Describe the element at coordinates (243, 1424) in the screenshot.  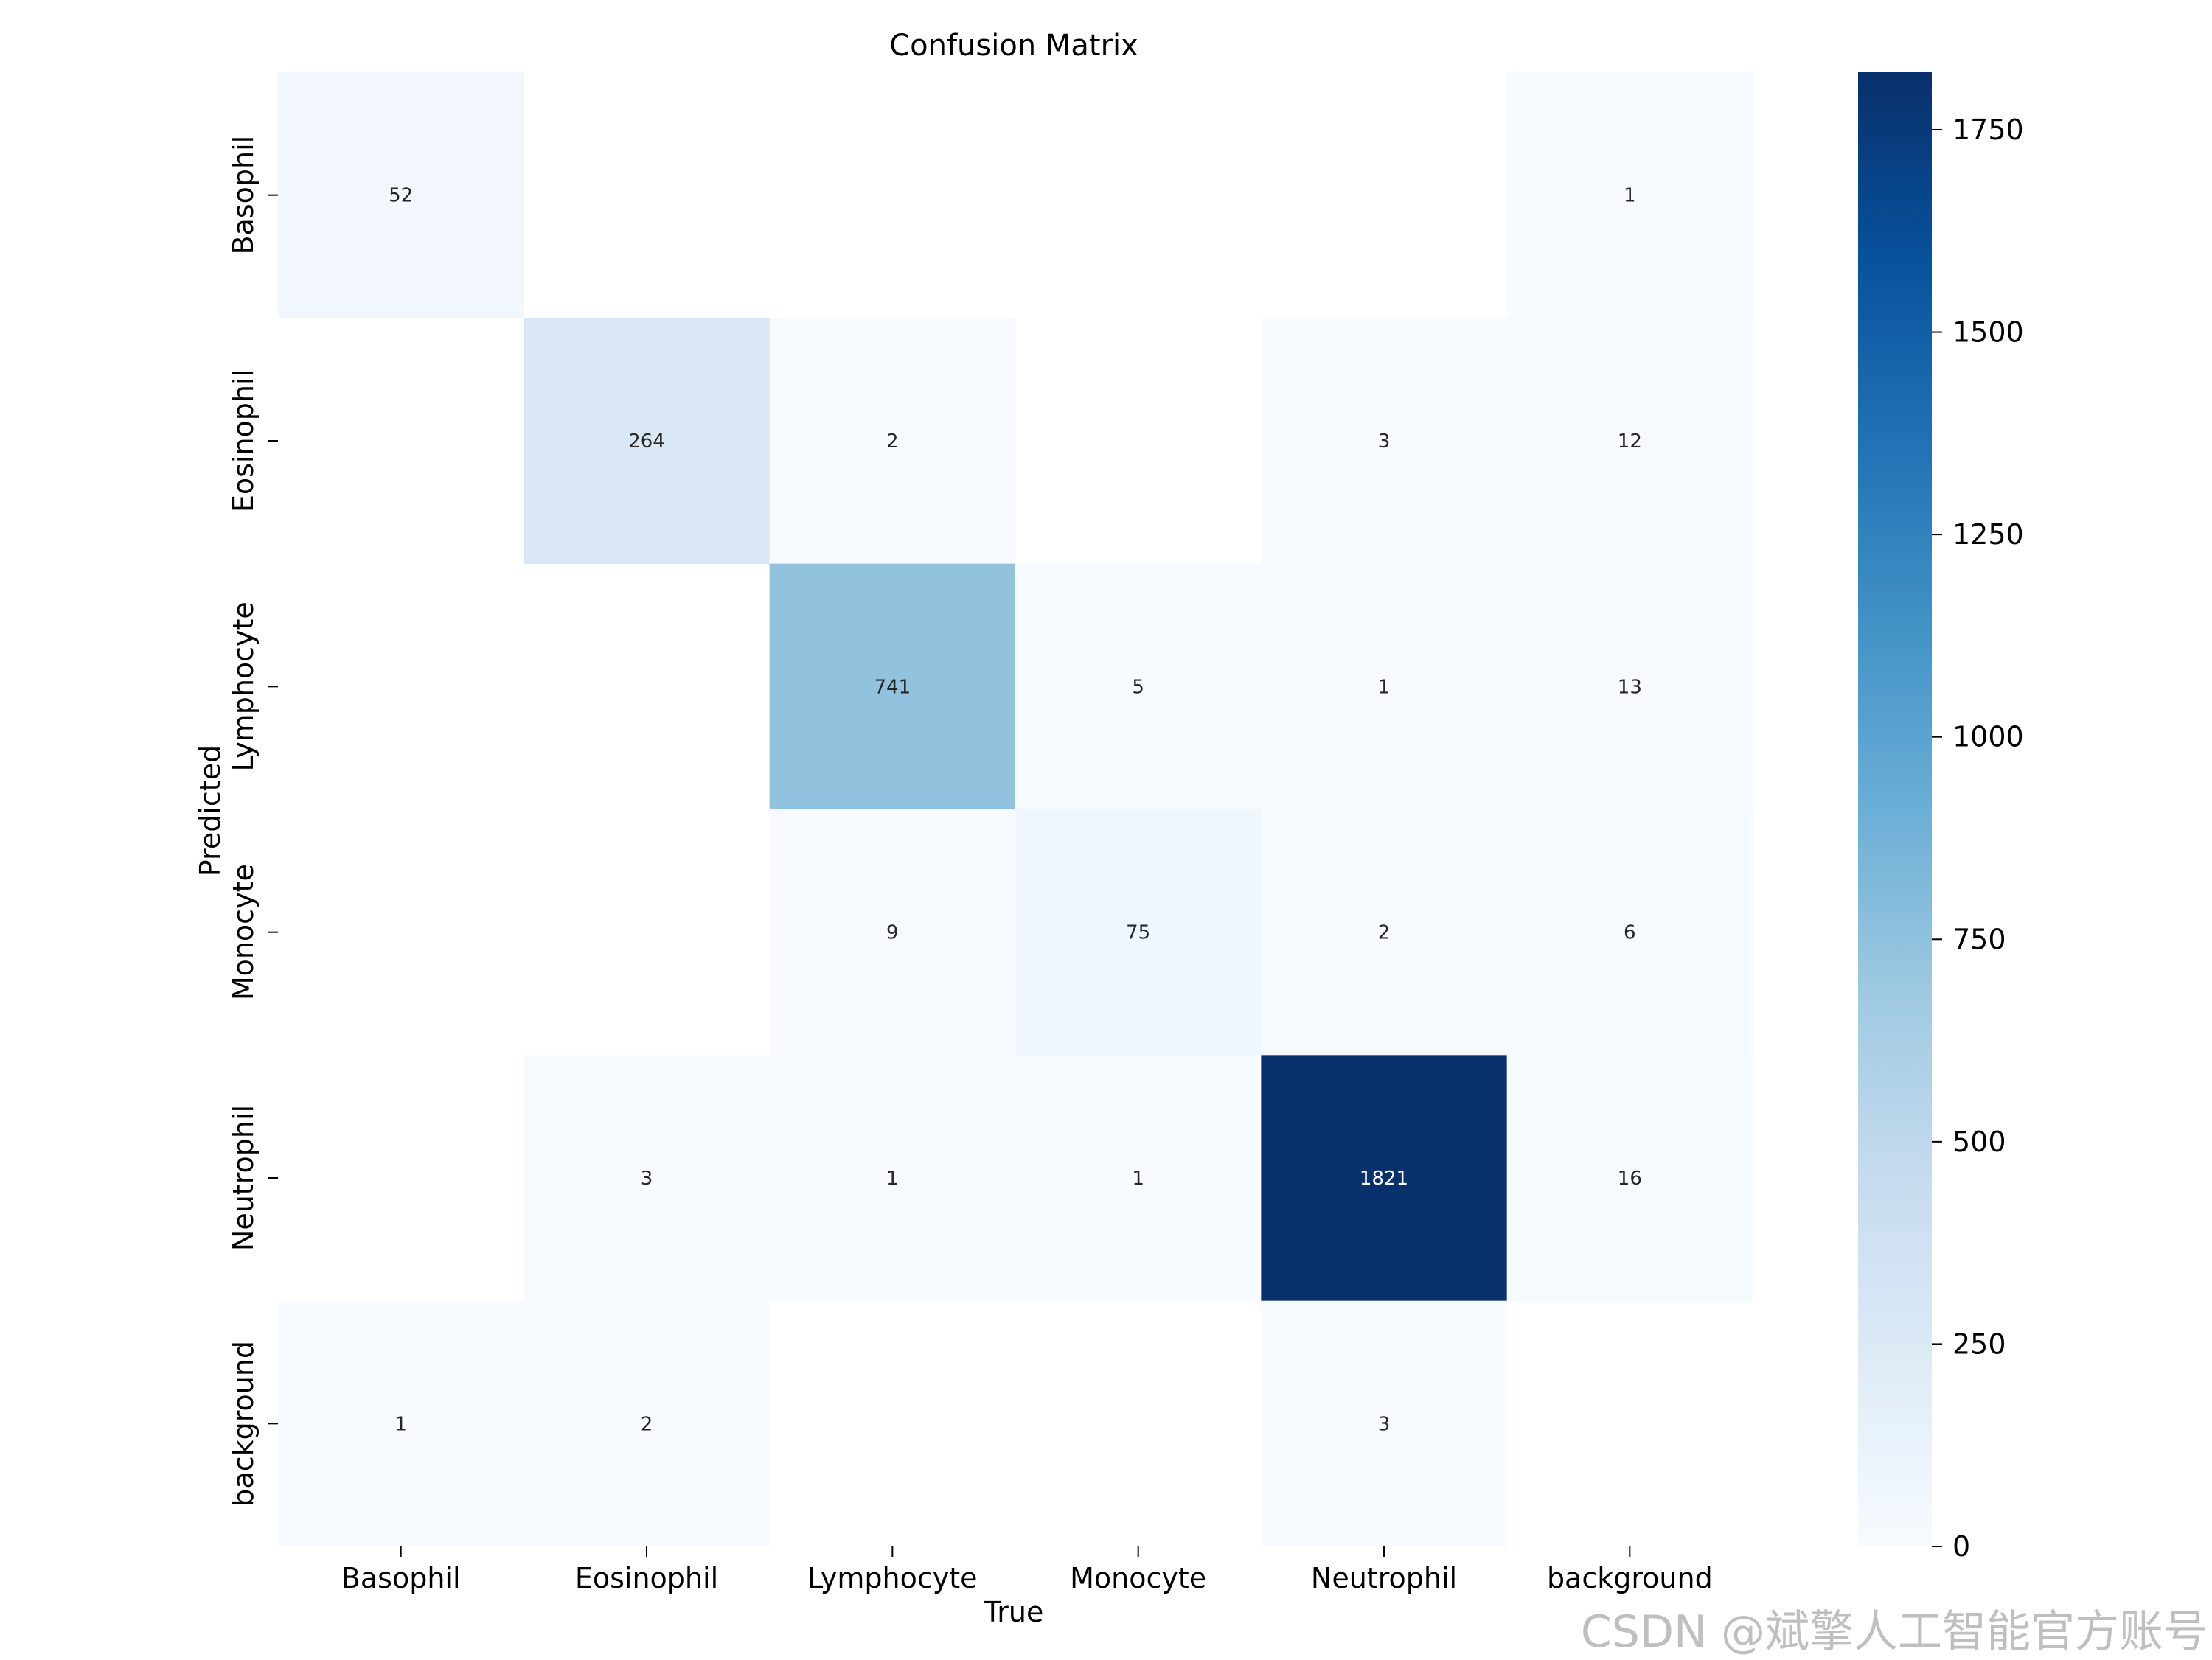
I see `y-tick-label: background` at that location.